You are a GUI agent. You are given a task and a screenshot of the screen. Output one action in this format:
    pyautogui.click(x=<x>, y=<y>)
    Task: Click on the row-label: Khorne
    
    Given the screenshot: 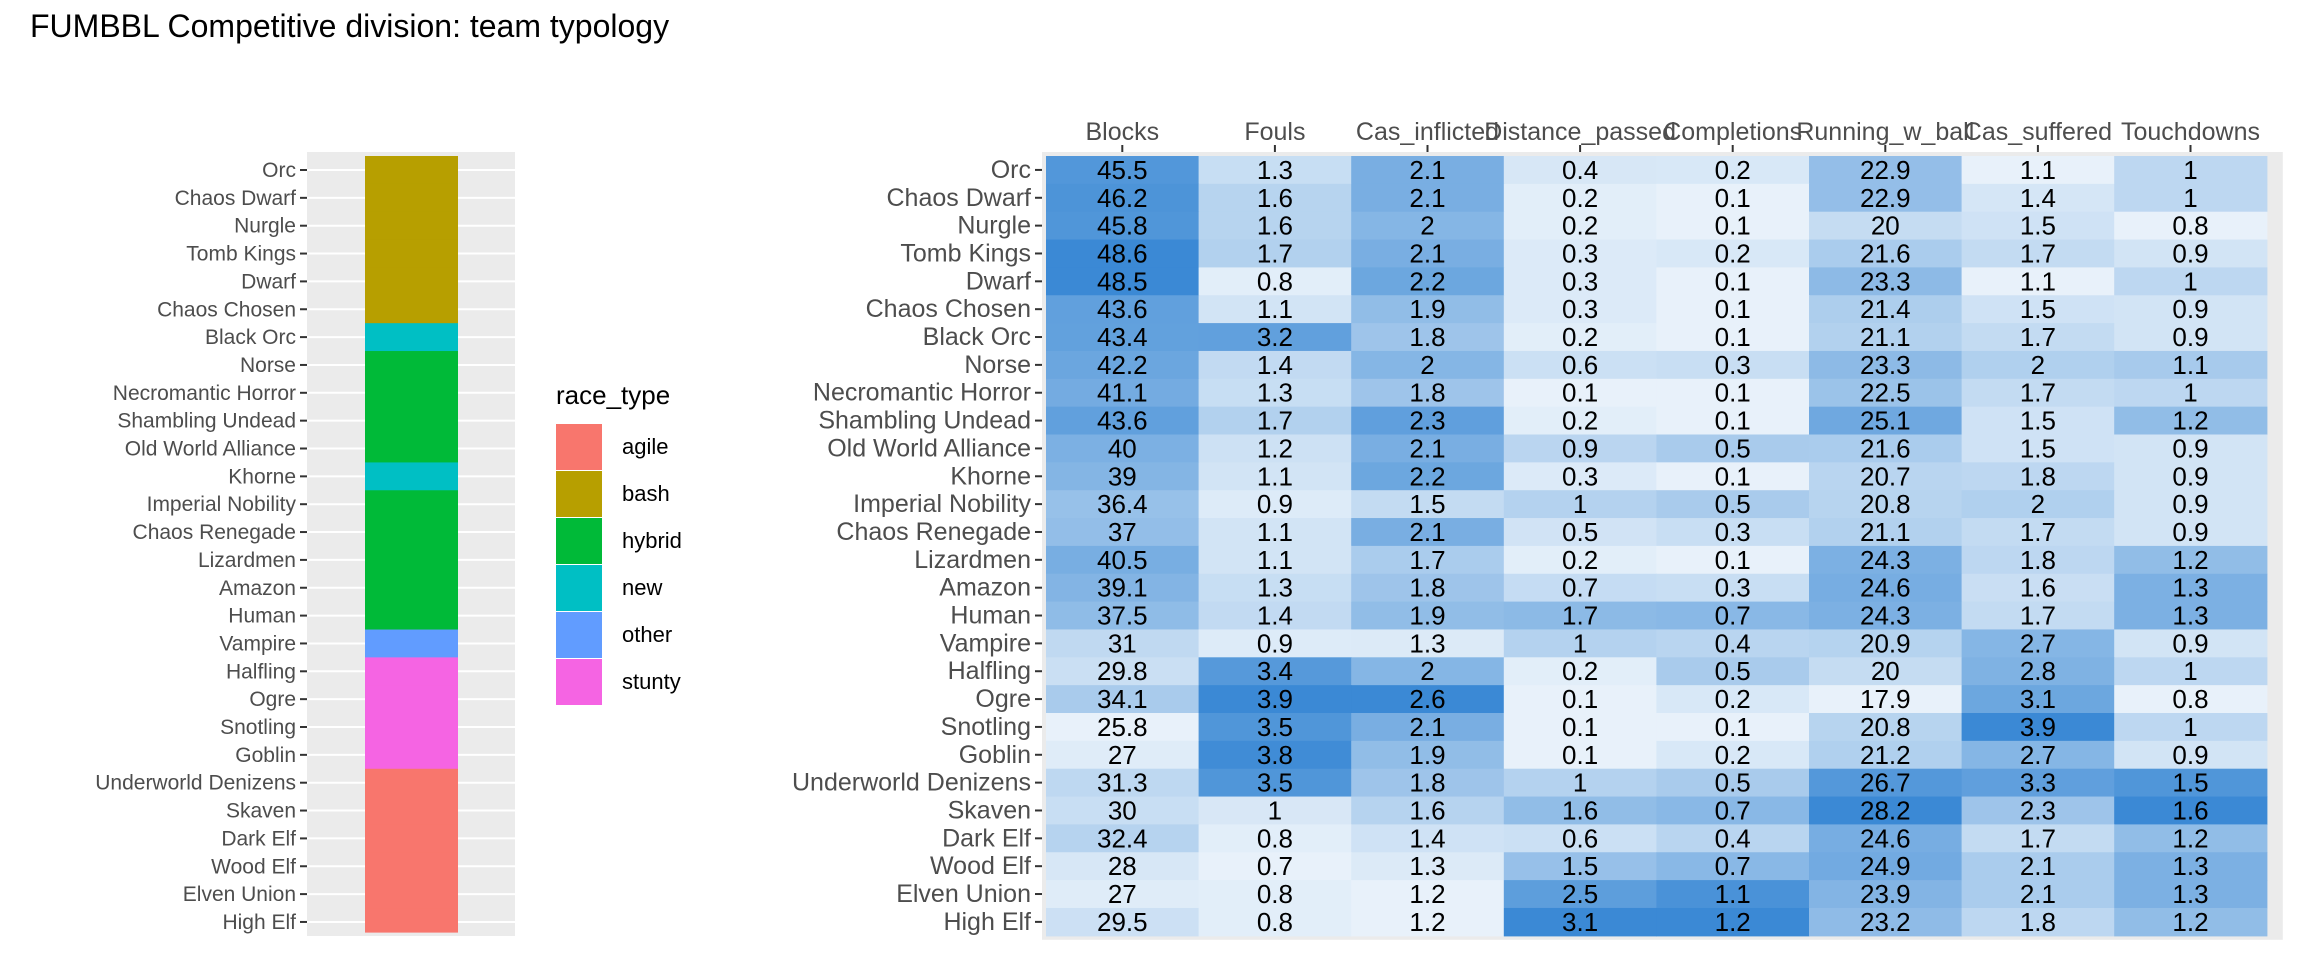 What is the action you would take?
    pyautogui.click(x=990, y=476)
    